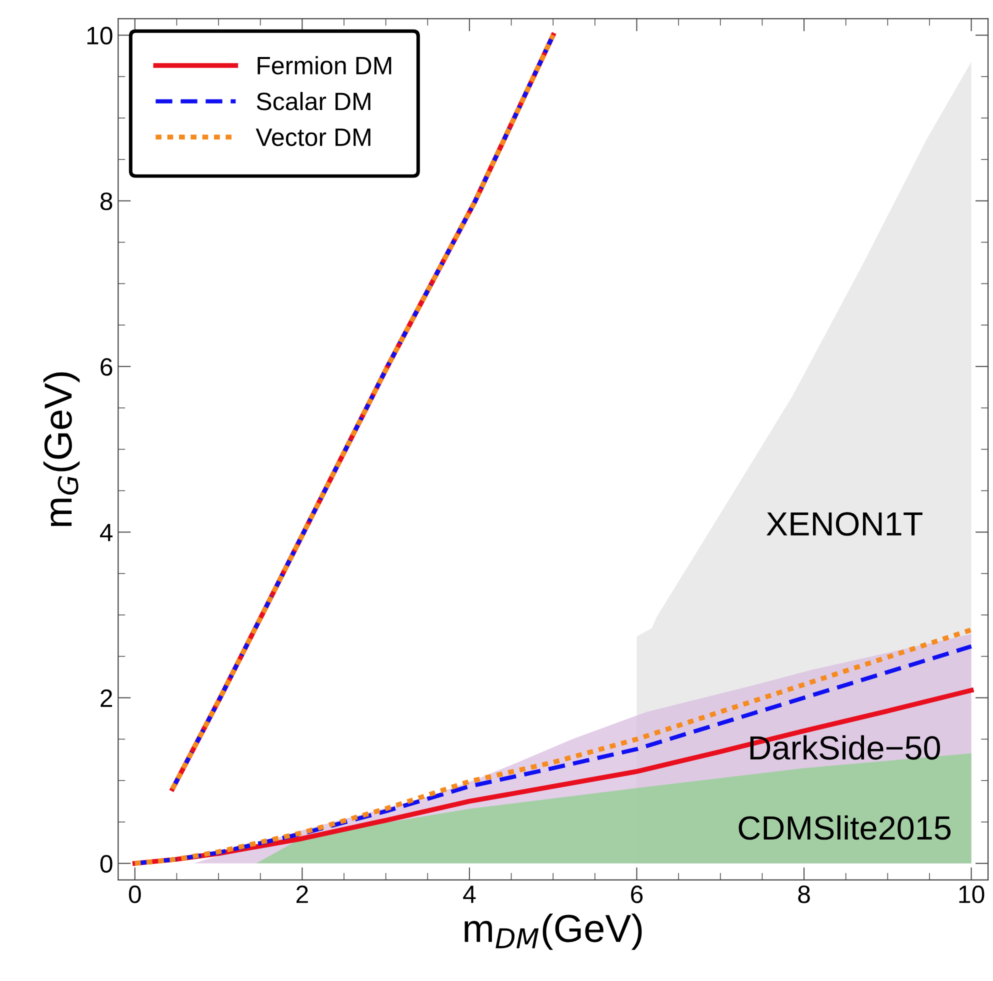 The height and width of the screenshot is (981, 993). What do you see at coordinates (844, 524) in the screenshot?
I see `annotation: XENON1T` at bounding box center [844, 524].